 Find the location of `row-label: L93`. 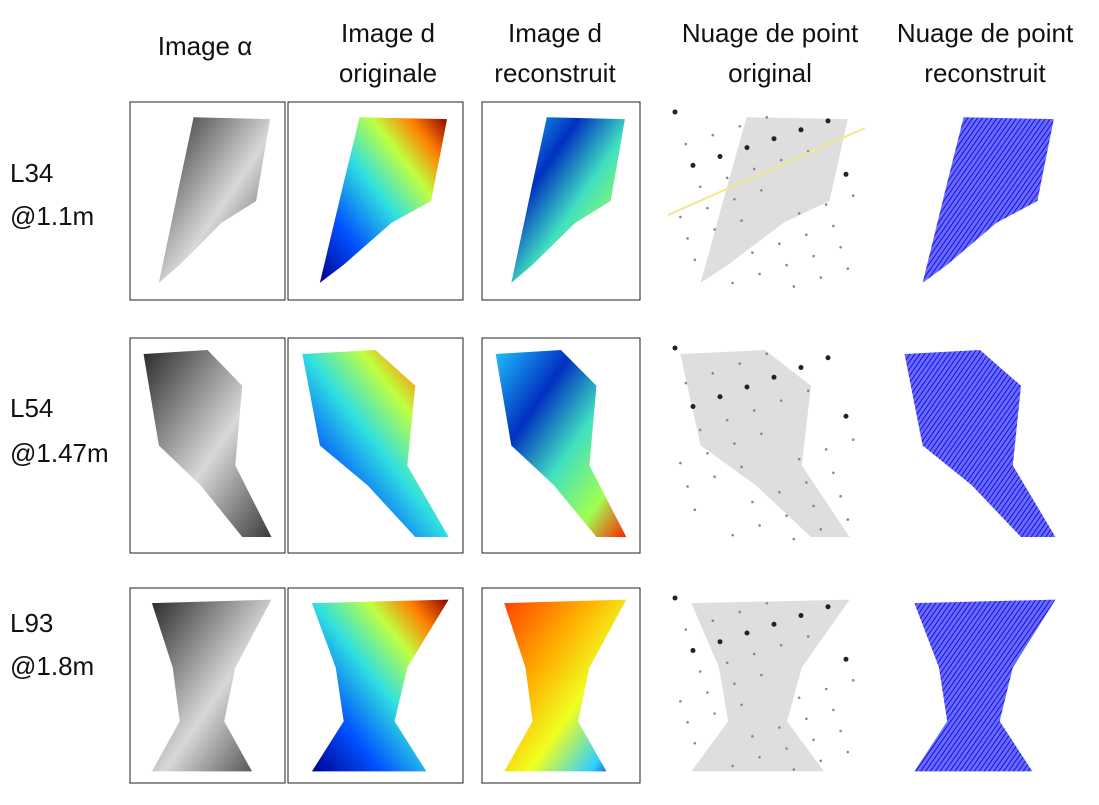

row-label: L93 is located at coordinates (31, 623).